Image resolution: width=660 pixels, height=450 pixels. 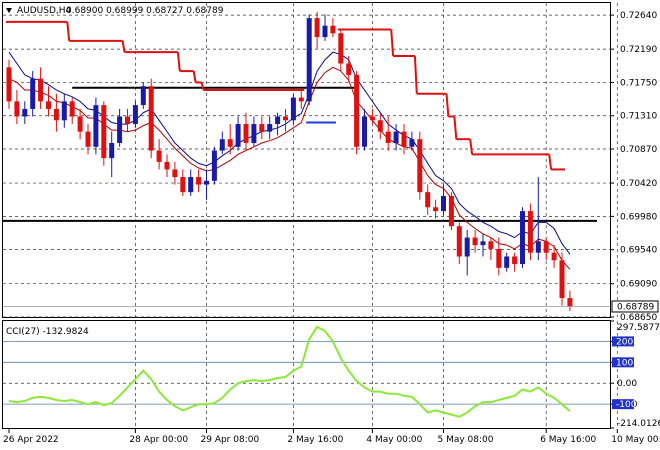 I want to click on symbol-label: AUDUSD,H4, so click(x=44, y=11).